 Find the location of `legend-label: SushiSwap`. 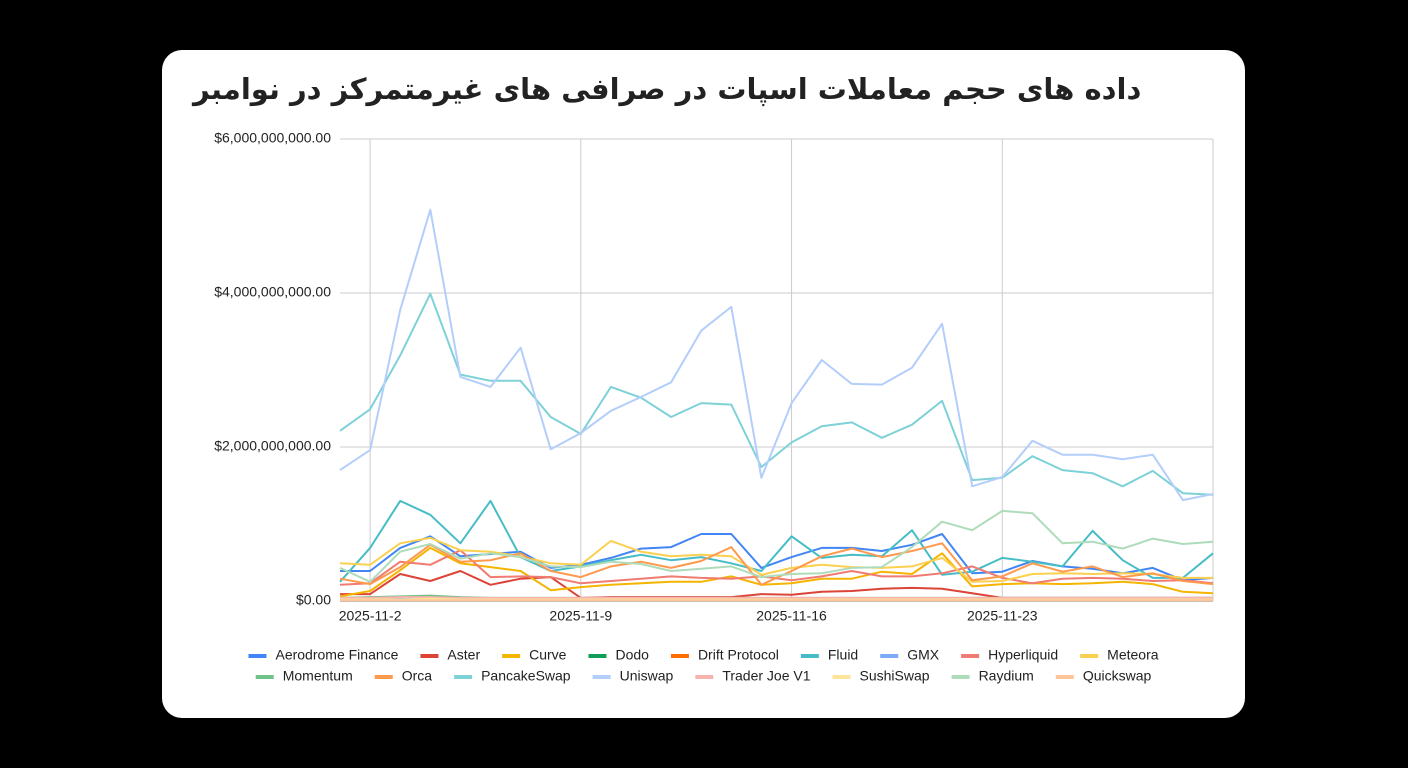

legend-label: SushiSwap is located at coordinates (895, 676).